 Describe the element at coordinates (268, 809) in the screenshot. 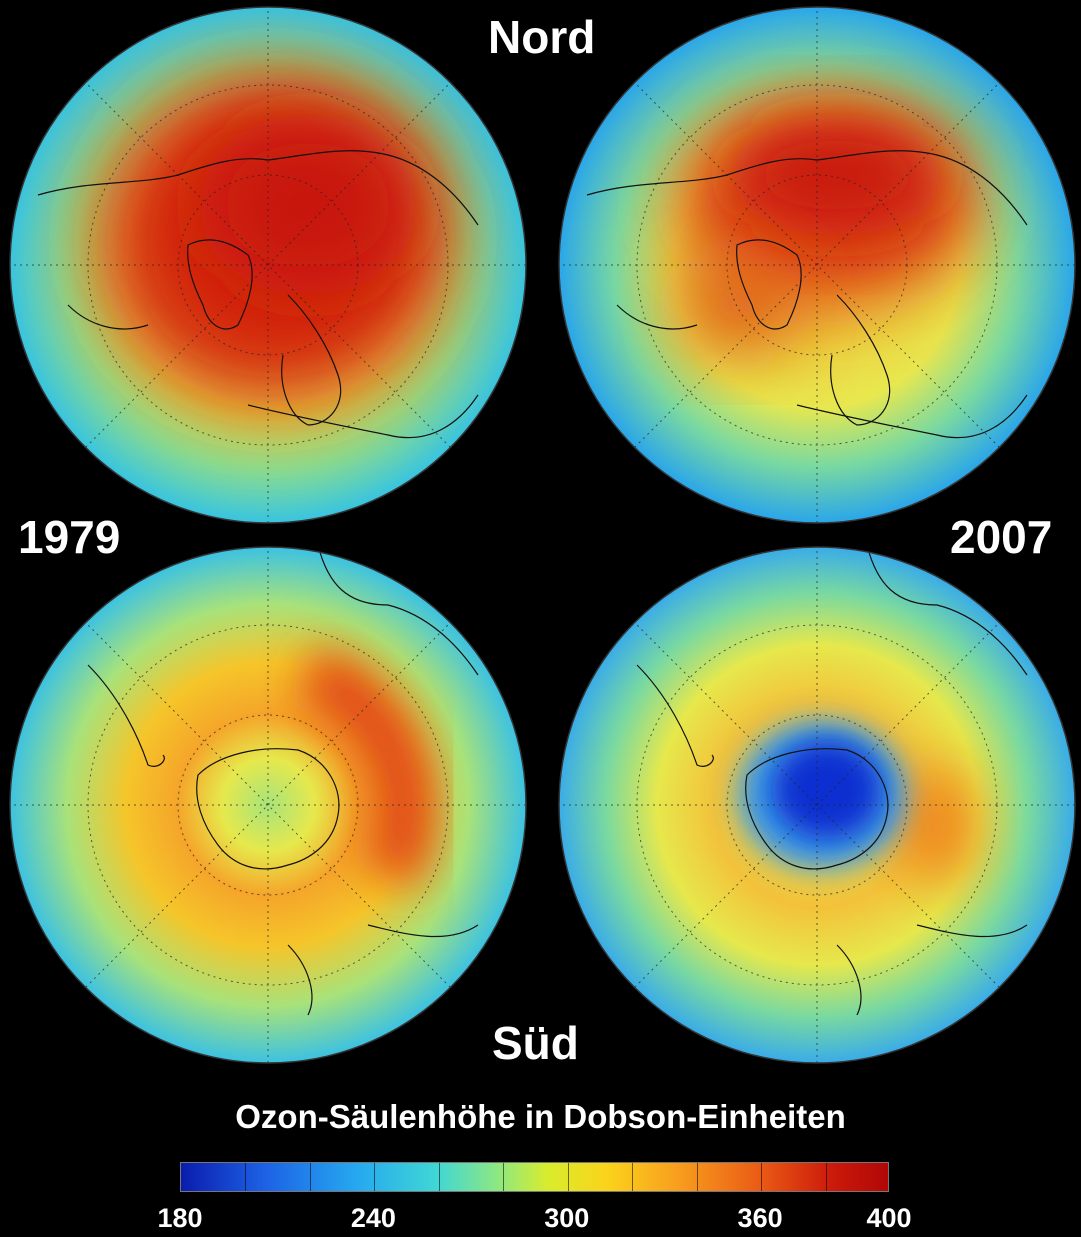

I see `antarctica-coastline` at that location.